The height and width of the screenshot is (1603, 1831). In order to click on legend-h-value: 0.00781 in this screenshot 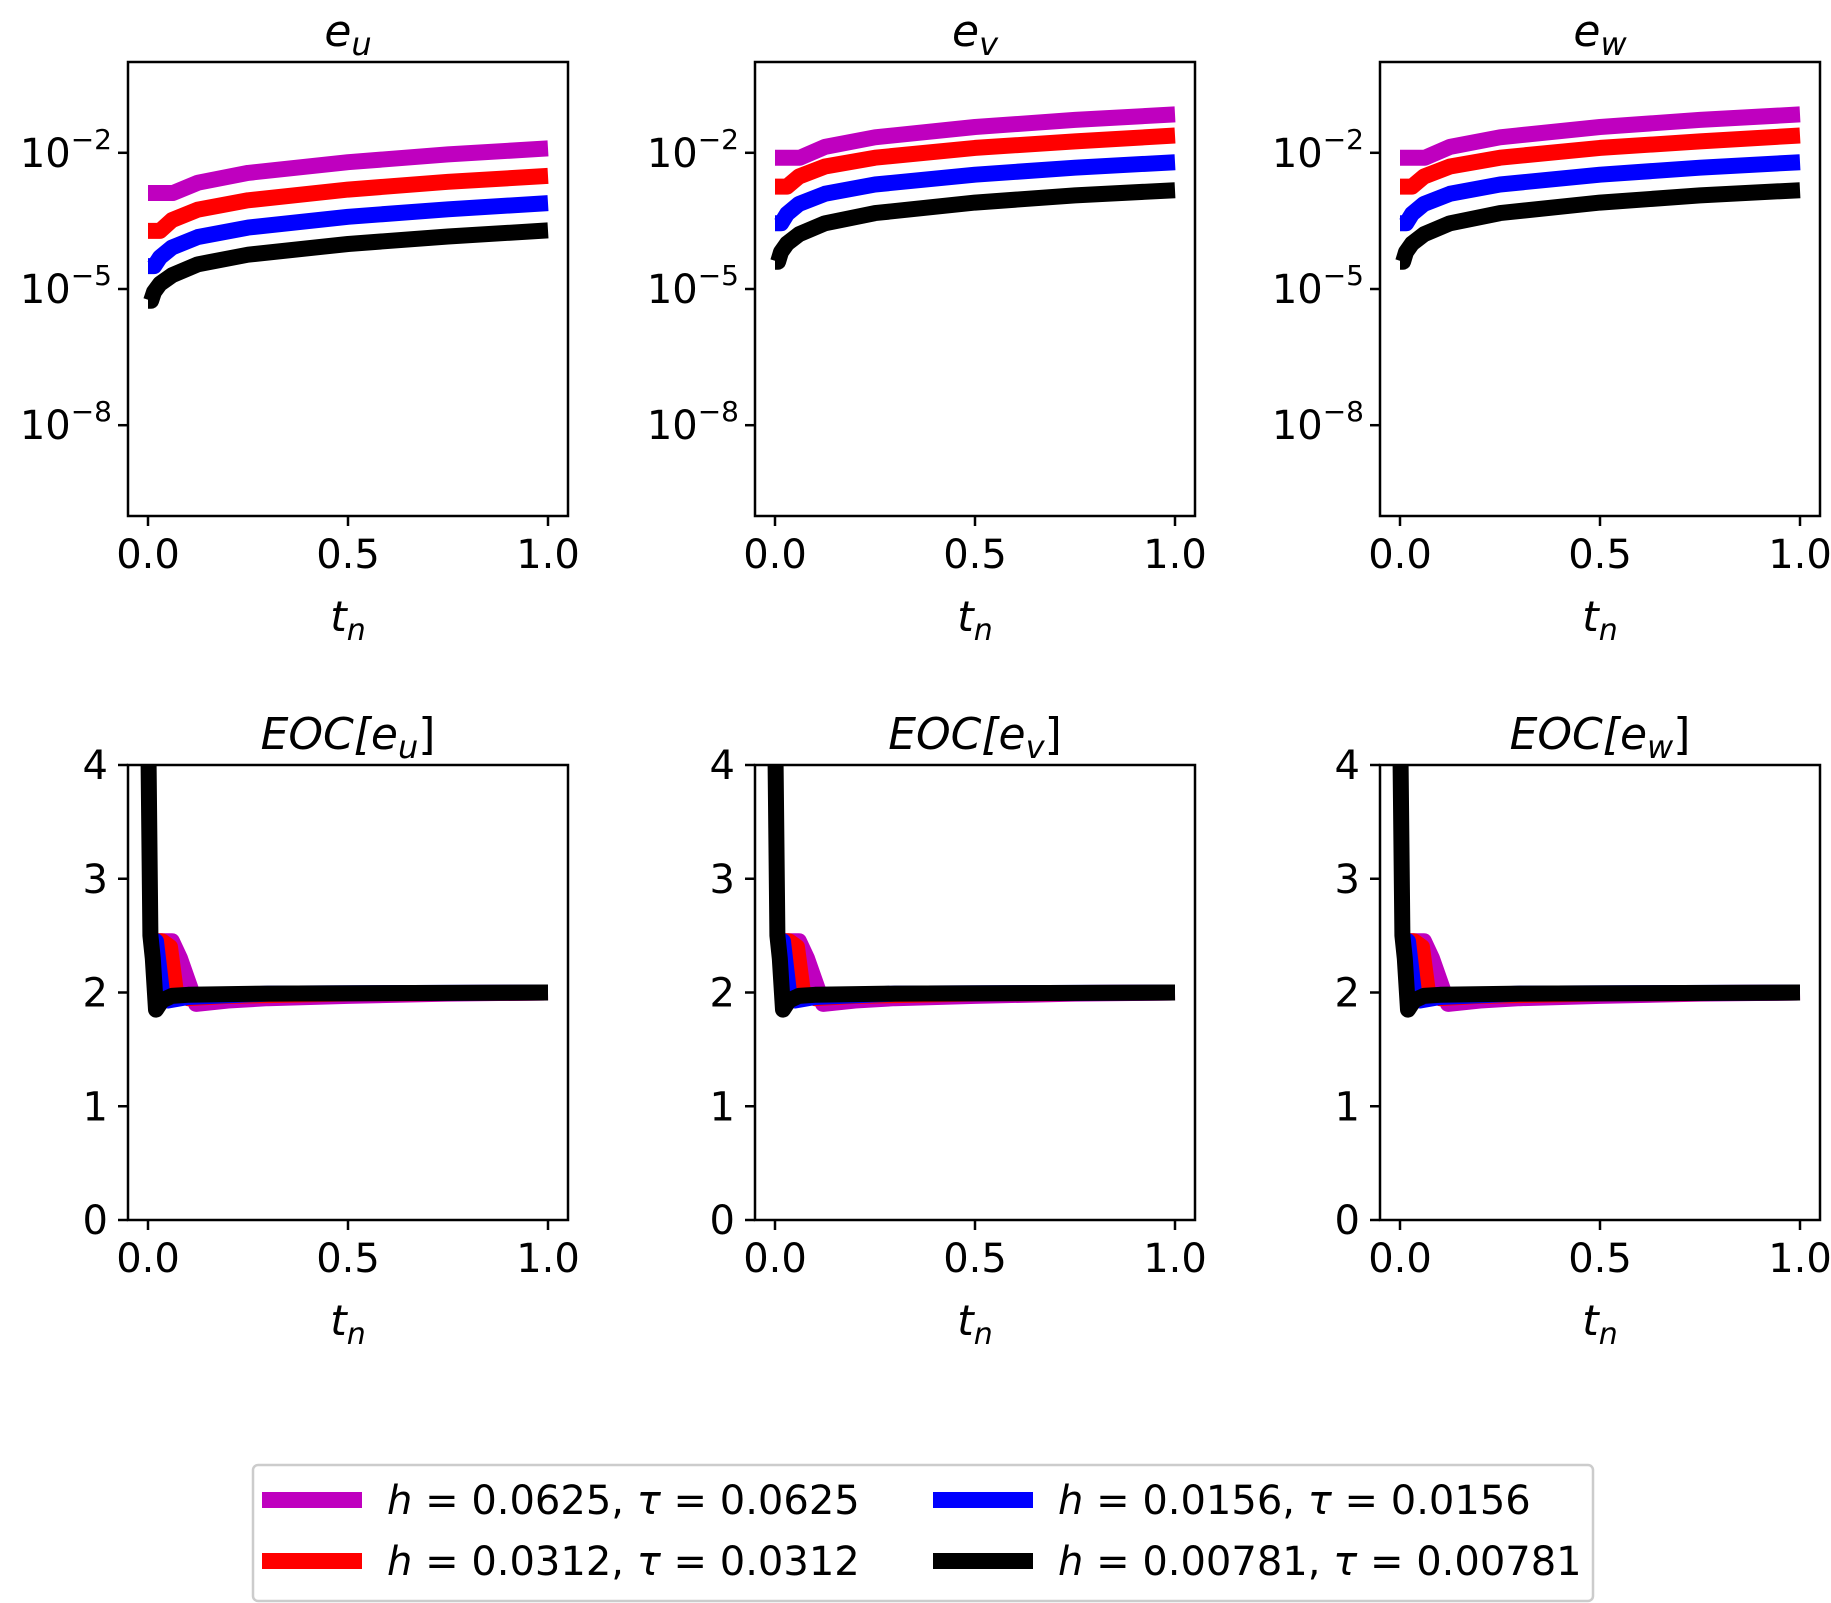, I will do `click(1224, 1562)`.